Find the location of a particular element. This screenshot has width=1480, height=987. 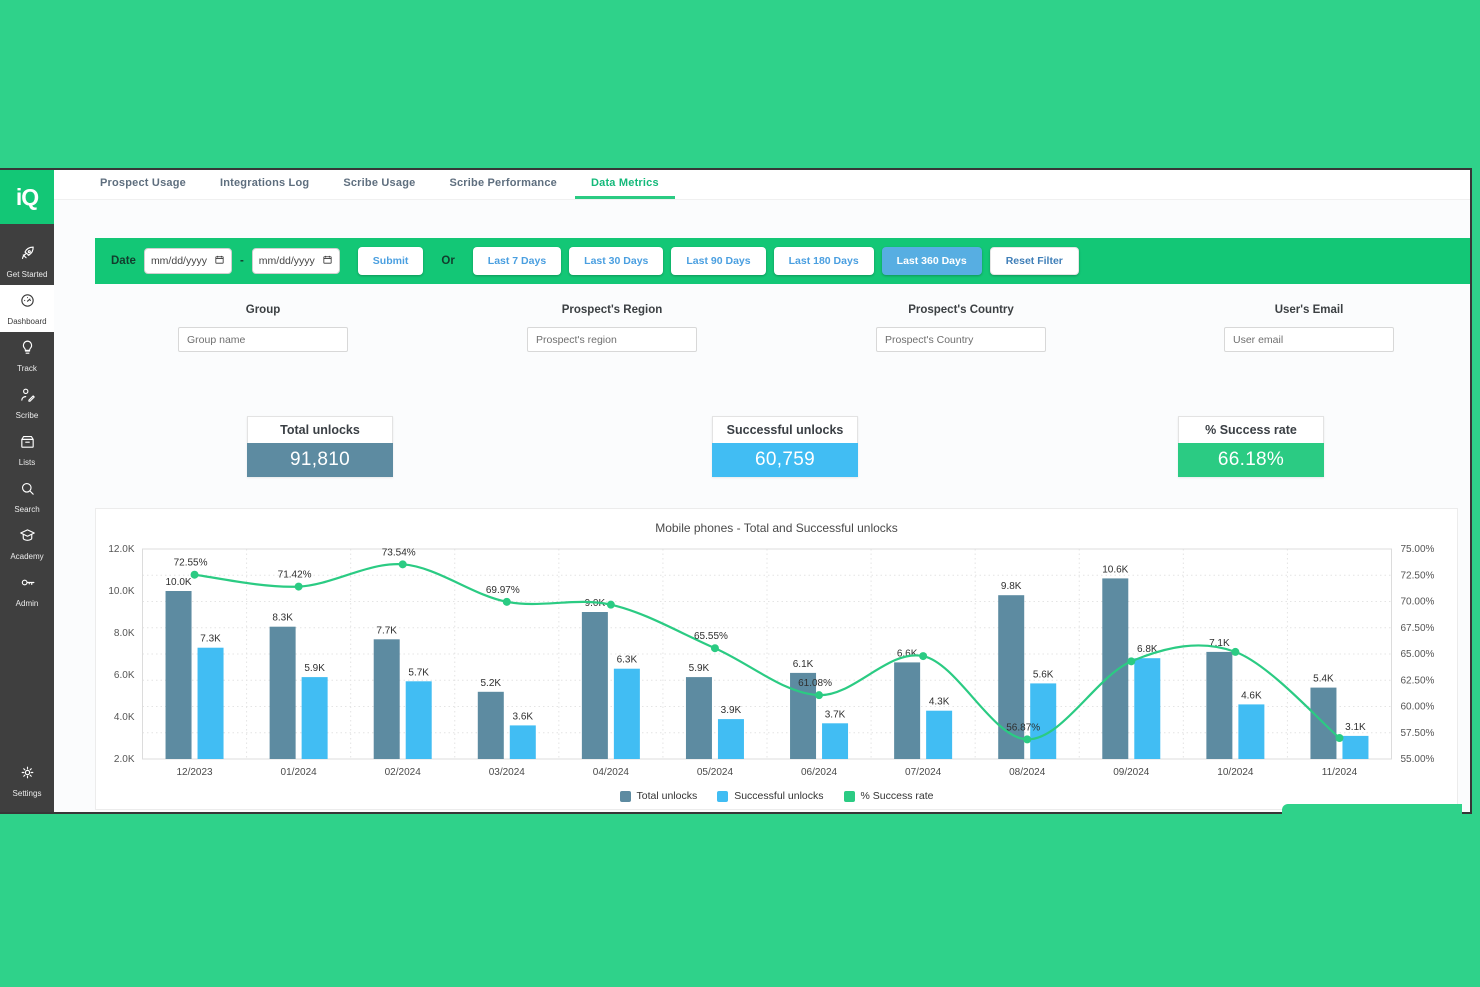

kpi-total-unlocks: Total unlocks 91,810 is located at coordinates (320, 446).